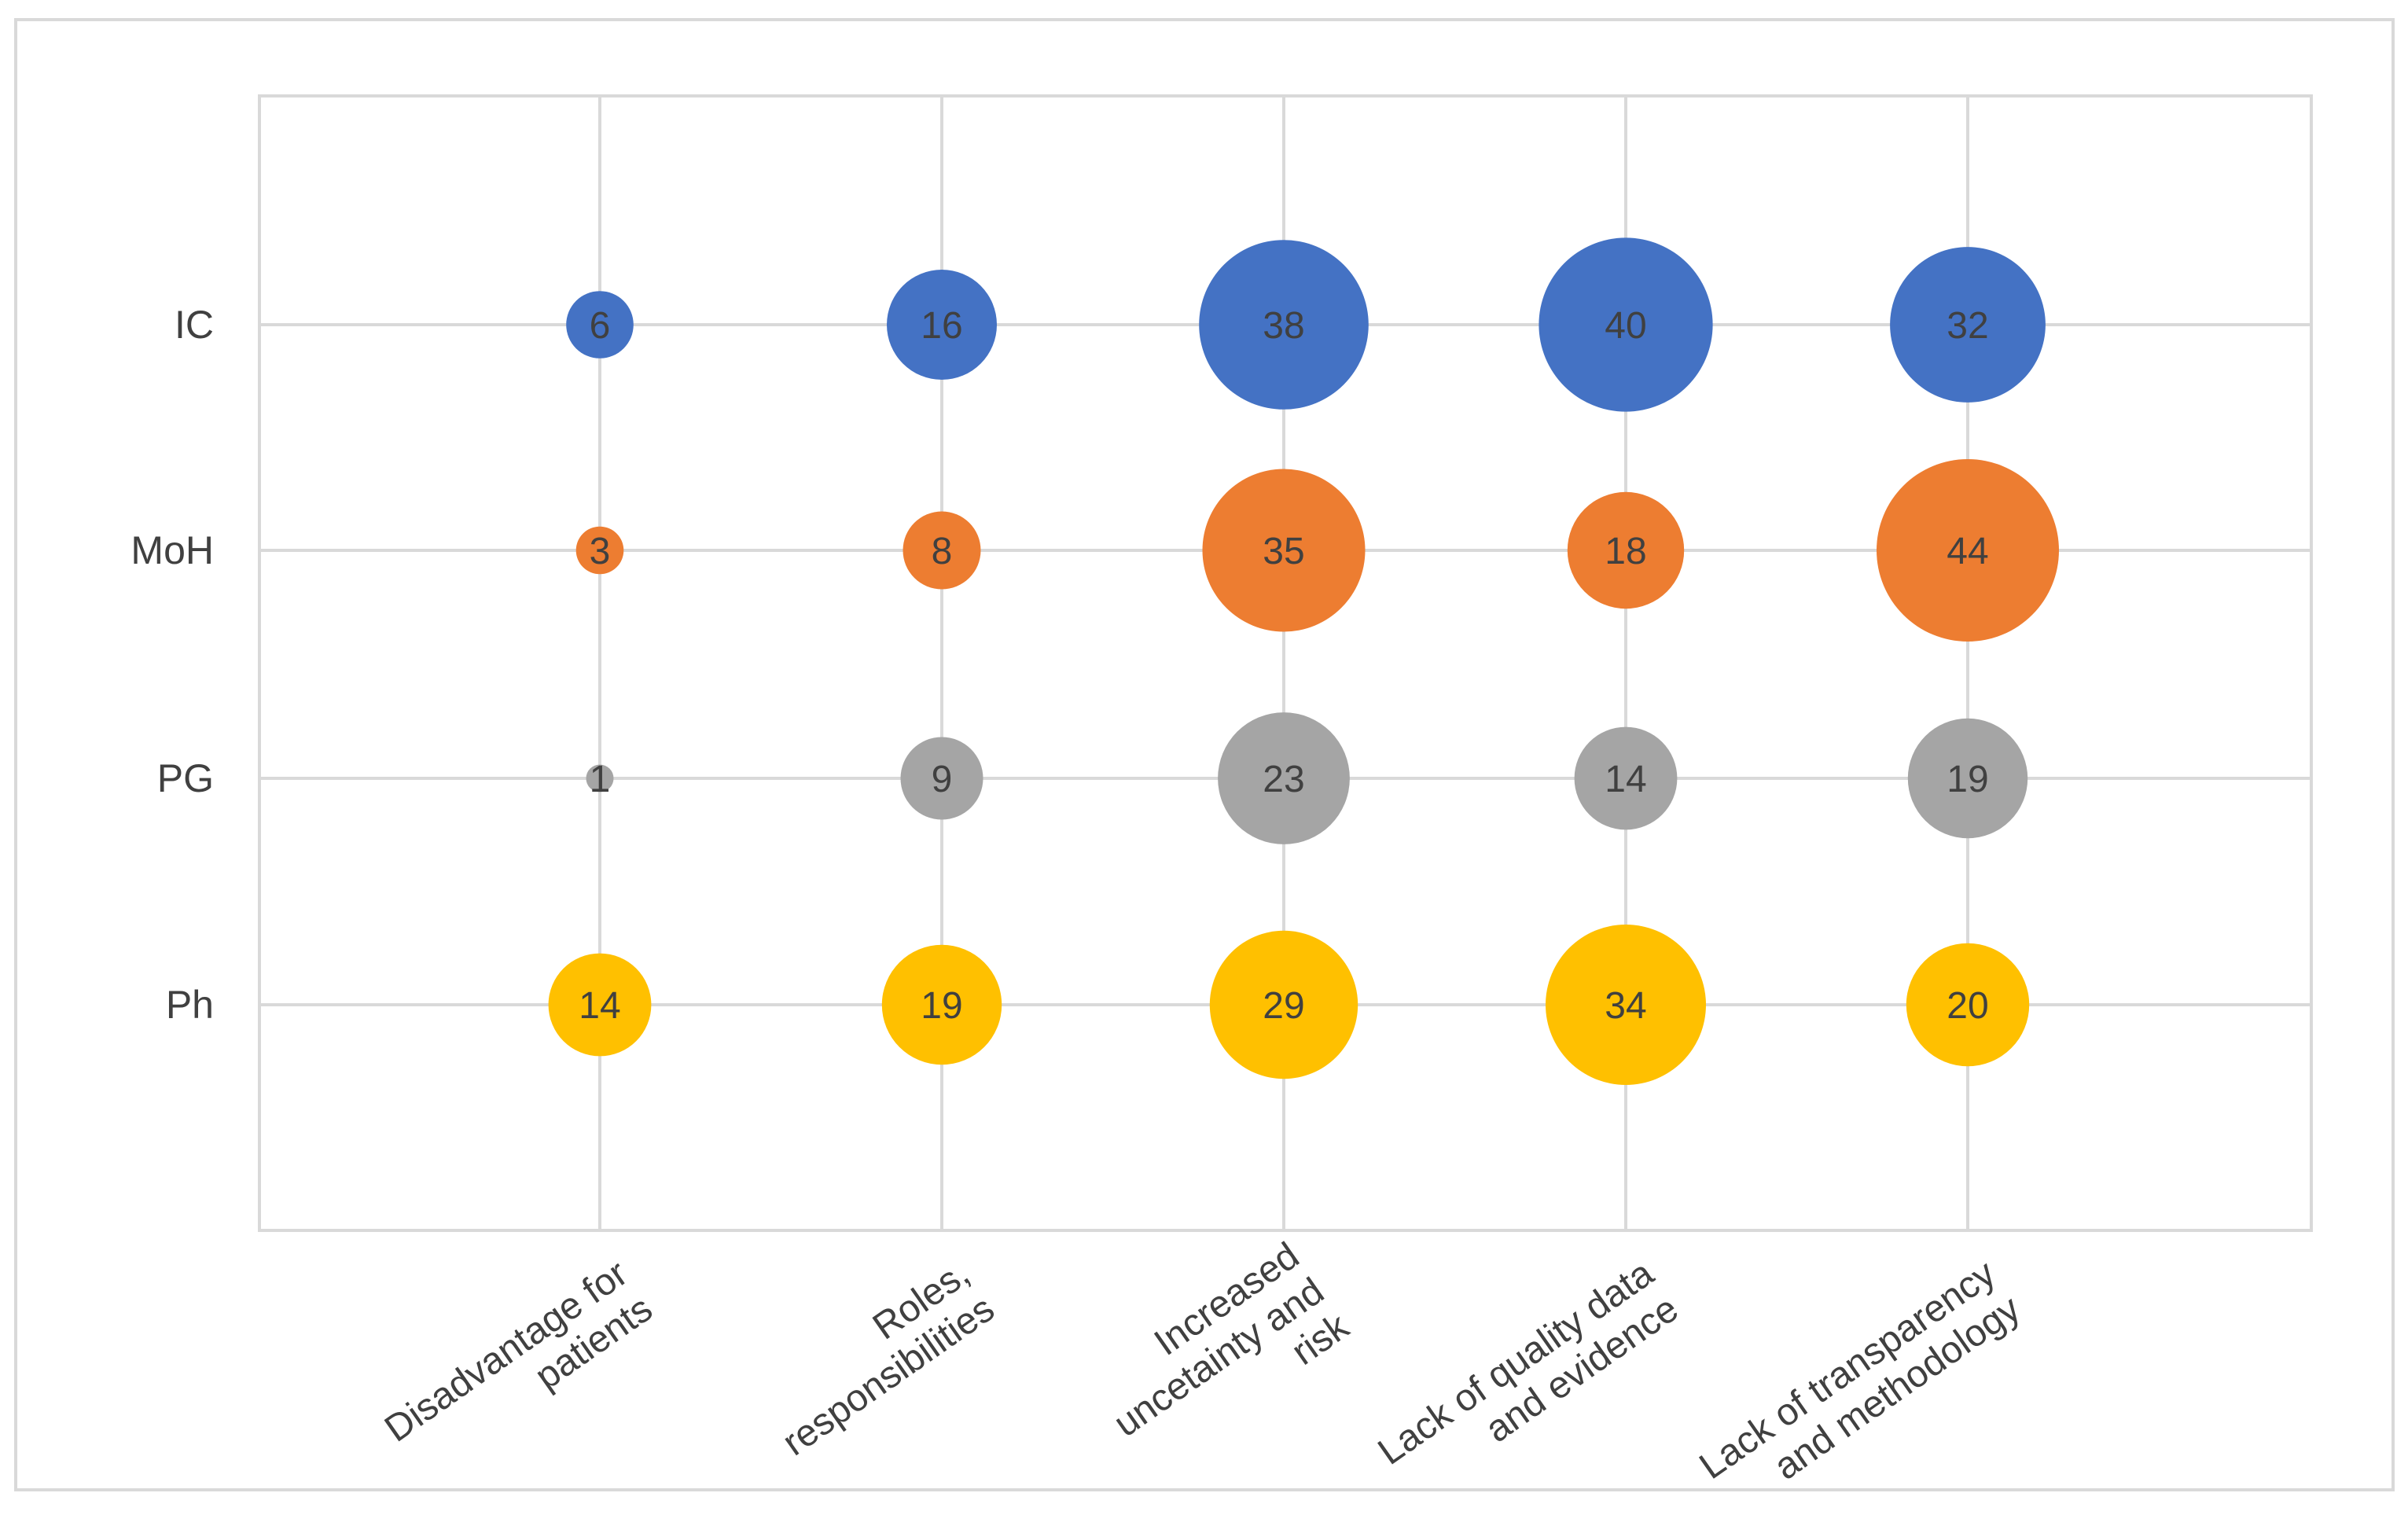  I want to click on data-label-ph-1: 14, so click(600, 1006).